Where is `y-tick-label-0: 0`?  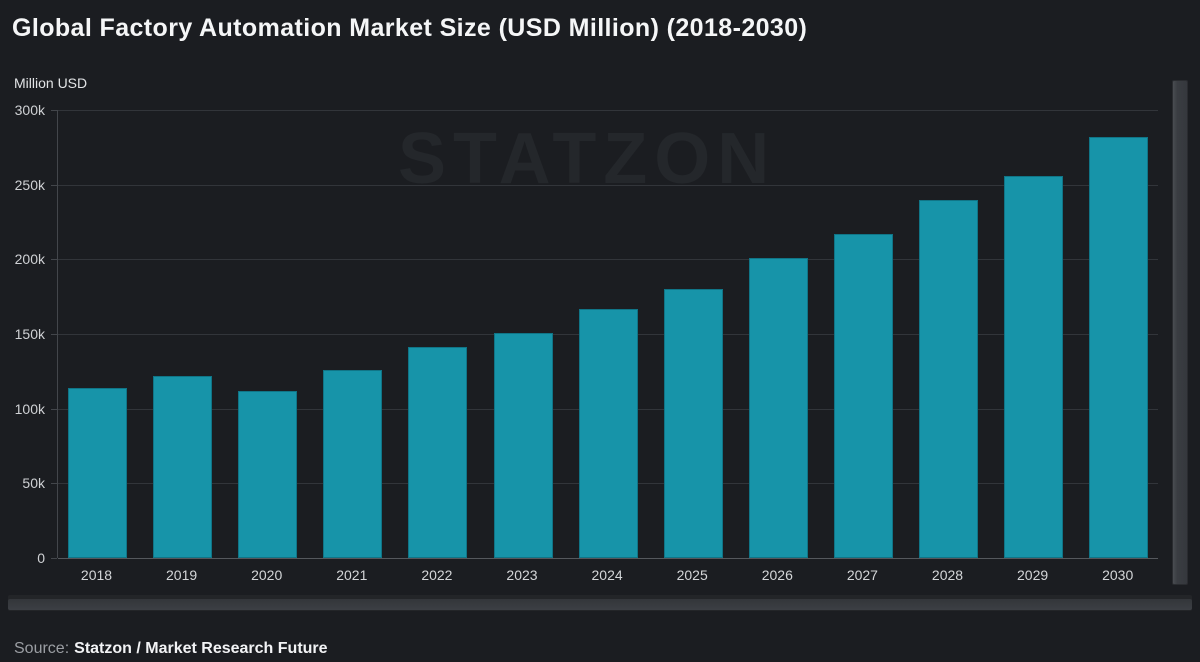
y-tick-label-0: 0 is located at coordinates (41, 558).